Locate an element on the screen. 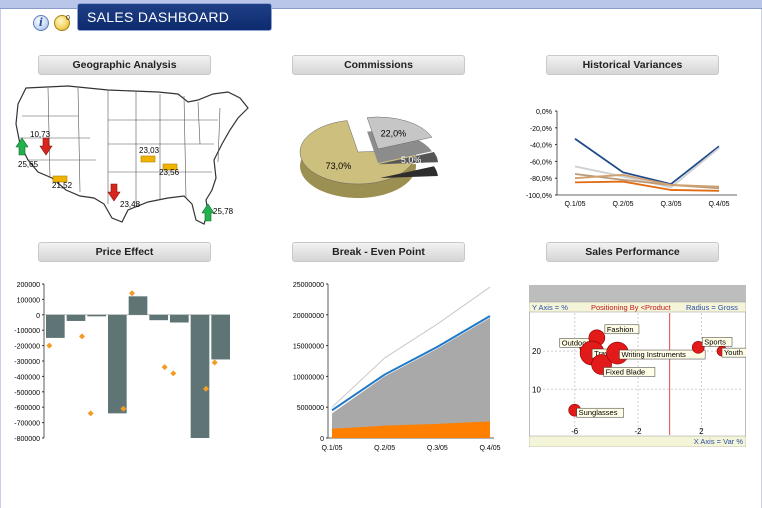  y-tick-label: 25000000 is located at coordinates (308, 285).